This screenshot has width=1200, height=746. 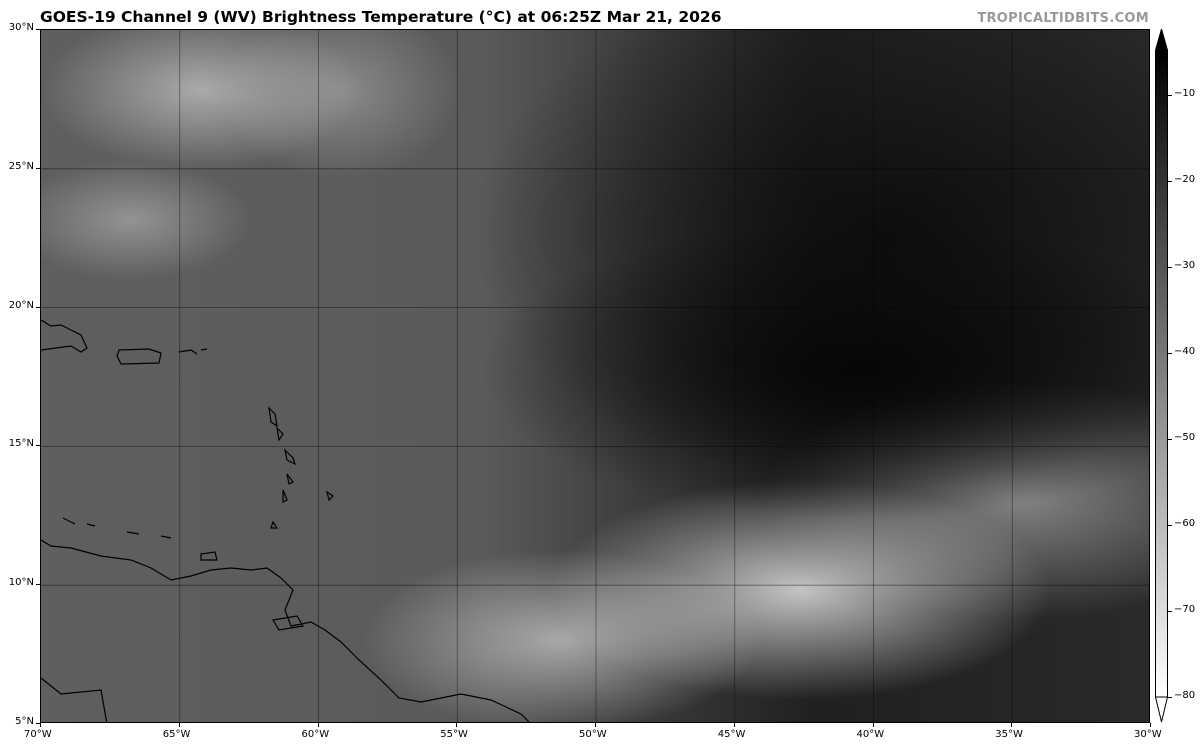 I want to click on brand-watermark: TROPICALTIDBITS.COM, so click(x=1063, y=18).